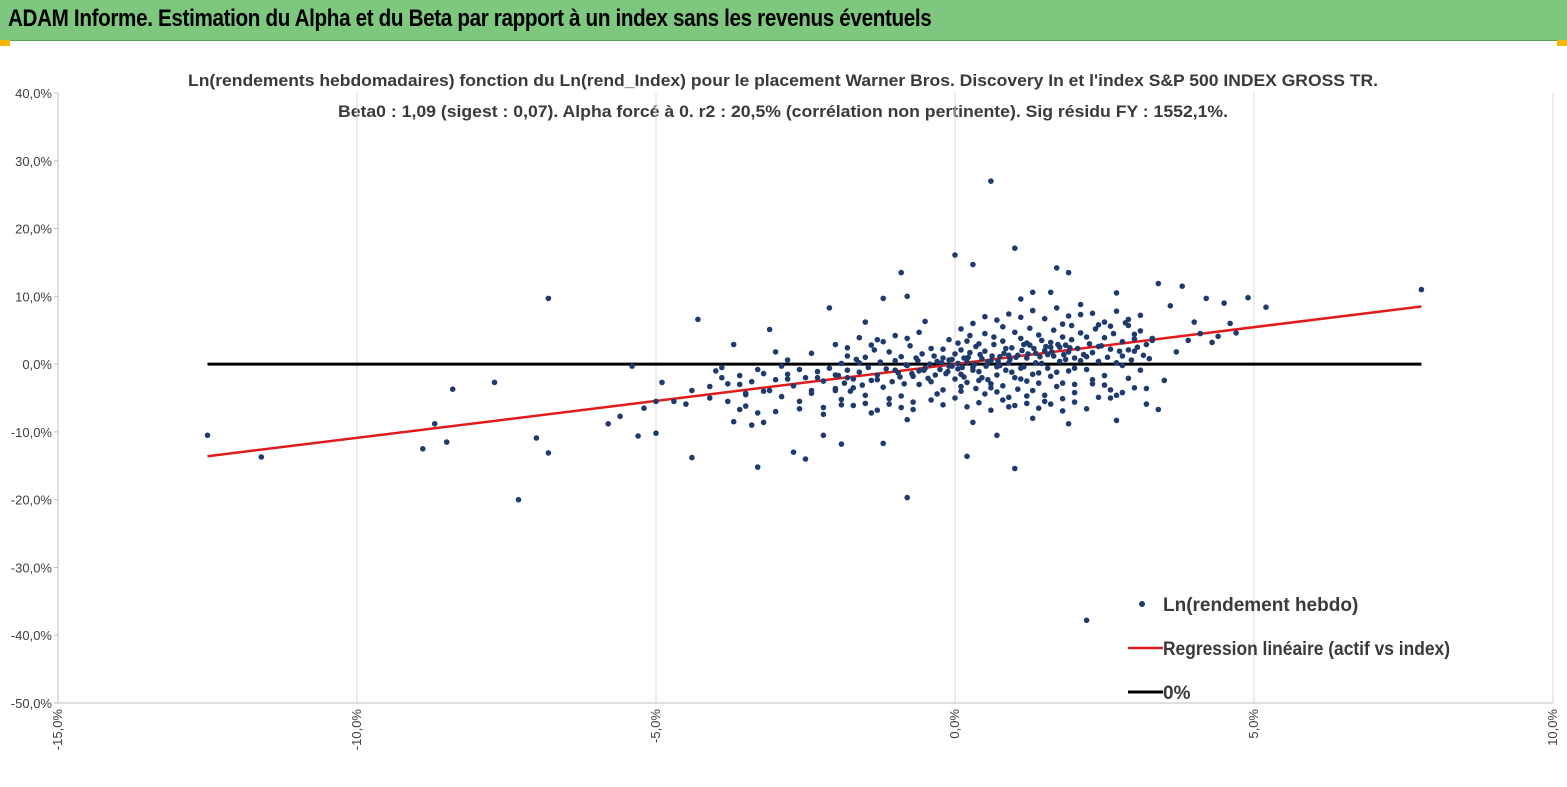 The height and width of the screenshot is (787, 1567). What do you see at coordinates (33, 229) in the screenshot?
I see `y-tick-label: 20,0%` at bounding box center [33, 229].